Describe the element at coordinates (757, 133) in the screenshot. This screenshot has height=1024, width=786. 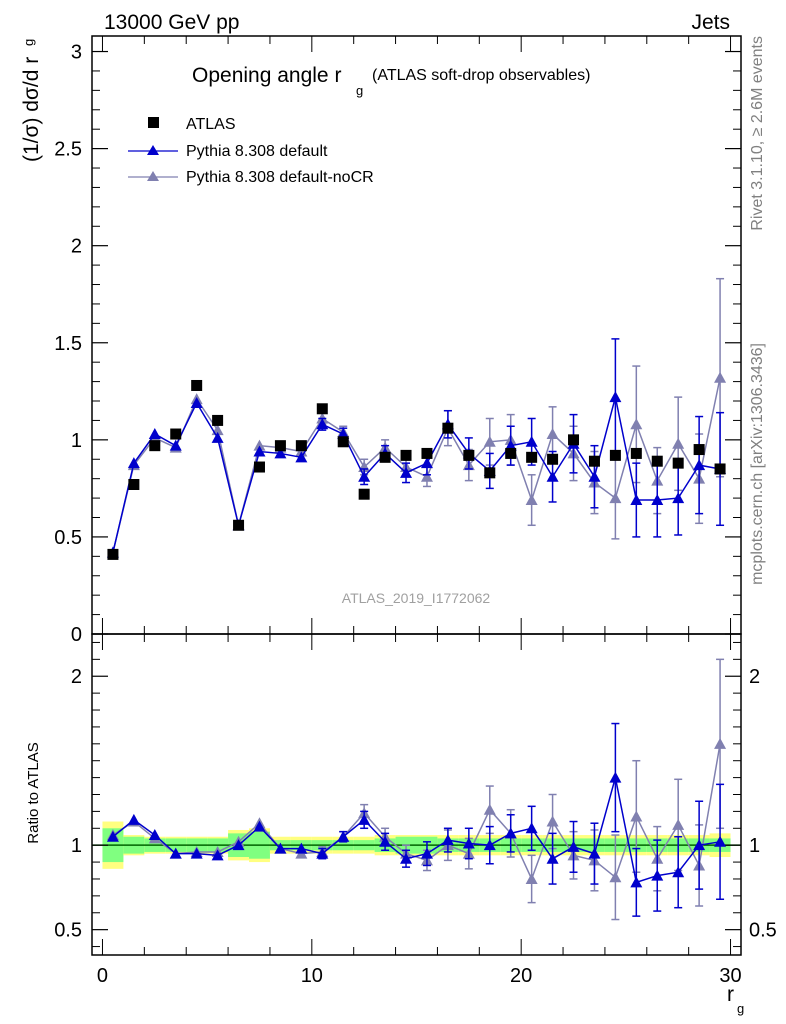
I see `rivet-version-label: Rivet 3.1.10, ≥ 2.6M events` at that location.